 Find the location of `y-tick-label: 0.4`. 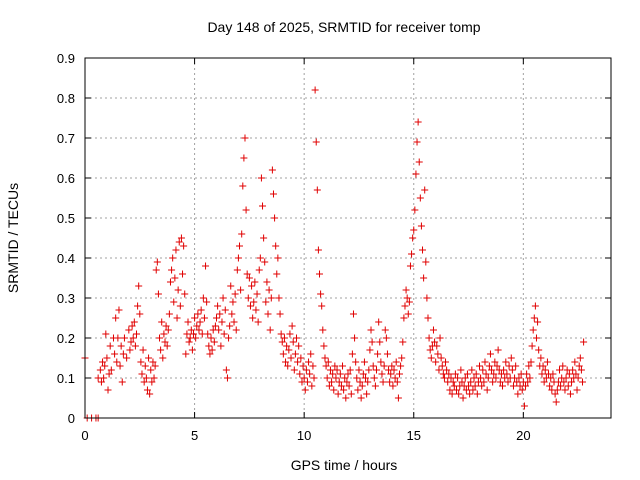

y-tick-label: 0.4 is located at coordinates (66, 258).